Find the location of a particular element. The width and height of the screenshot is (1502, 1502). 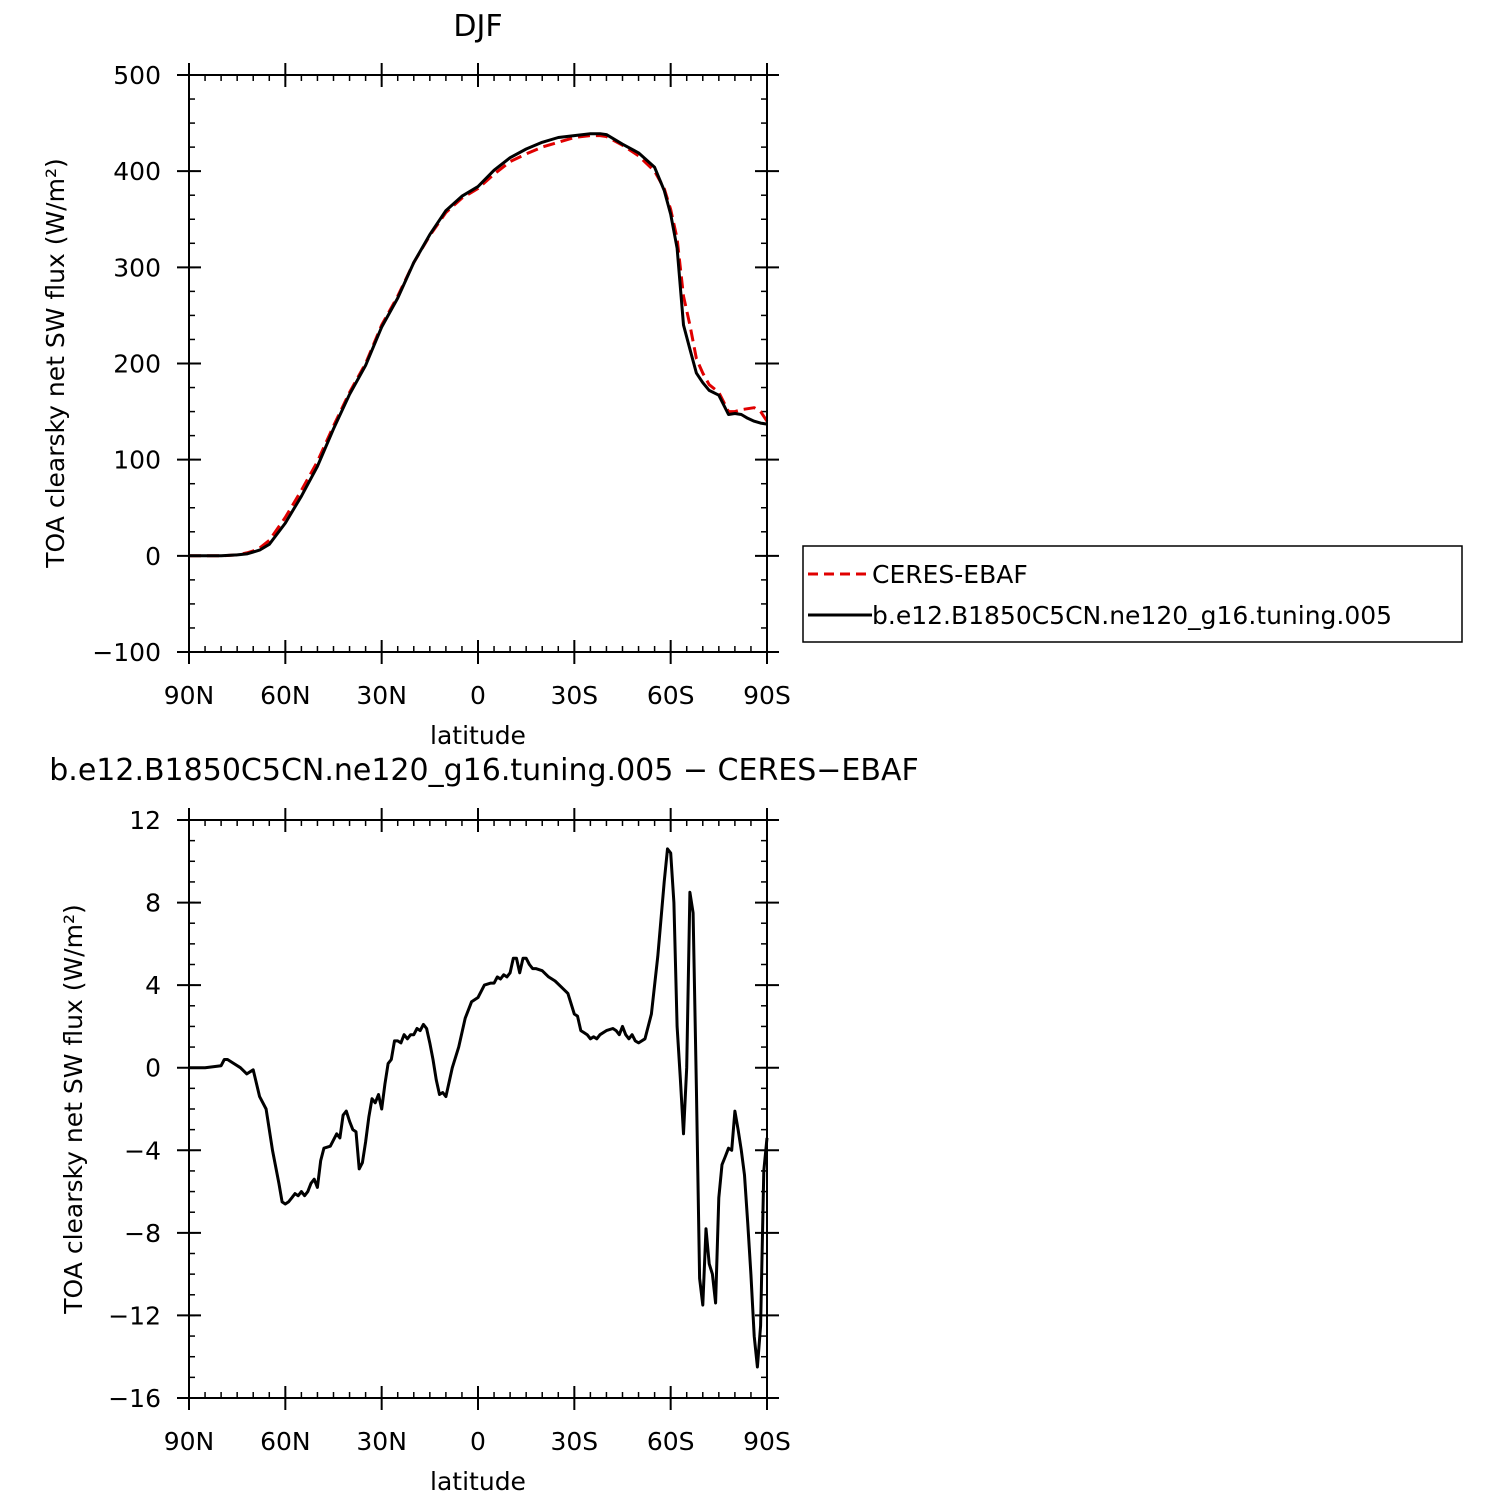

y-tick-label: −100 is located at coordinates (126, 652).